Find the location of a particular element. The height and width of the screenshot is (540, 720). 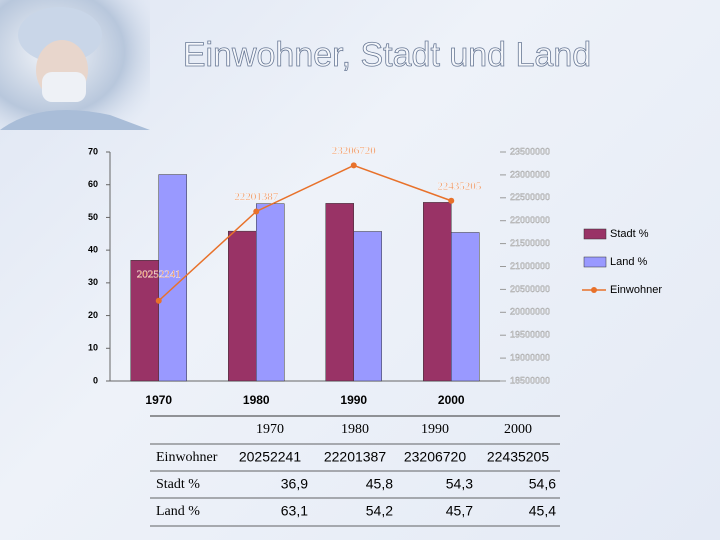

table-row-label: Land % is located at coordinates (178, 511).